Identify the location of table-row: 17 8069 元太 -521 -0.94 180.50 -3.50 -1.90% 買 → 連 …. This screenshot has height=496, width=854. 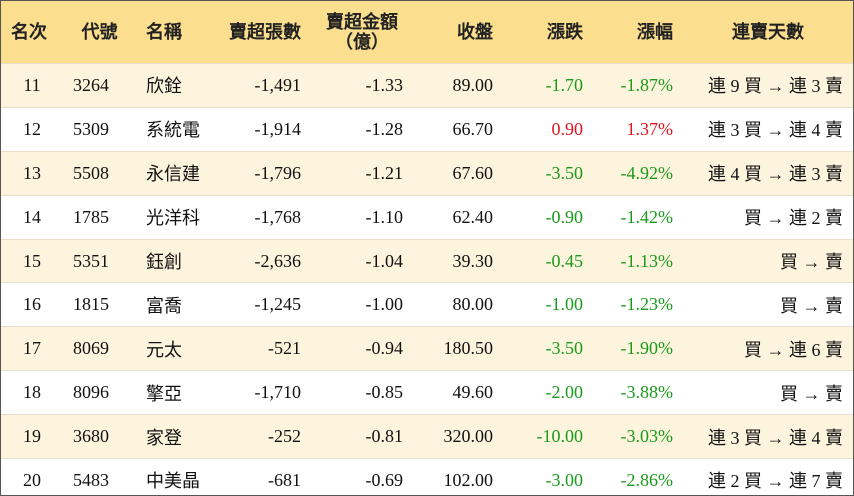
(427, 348).